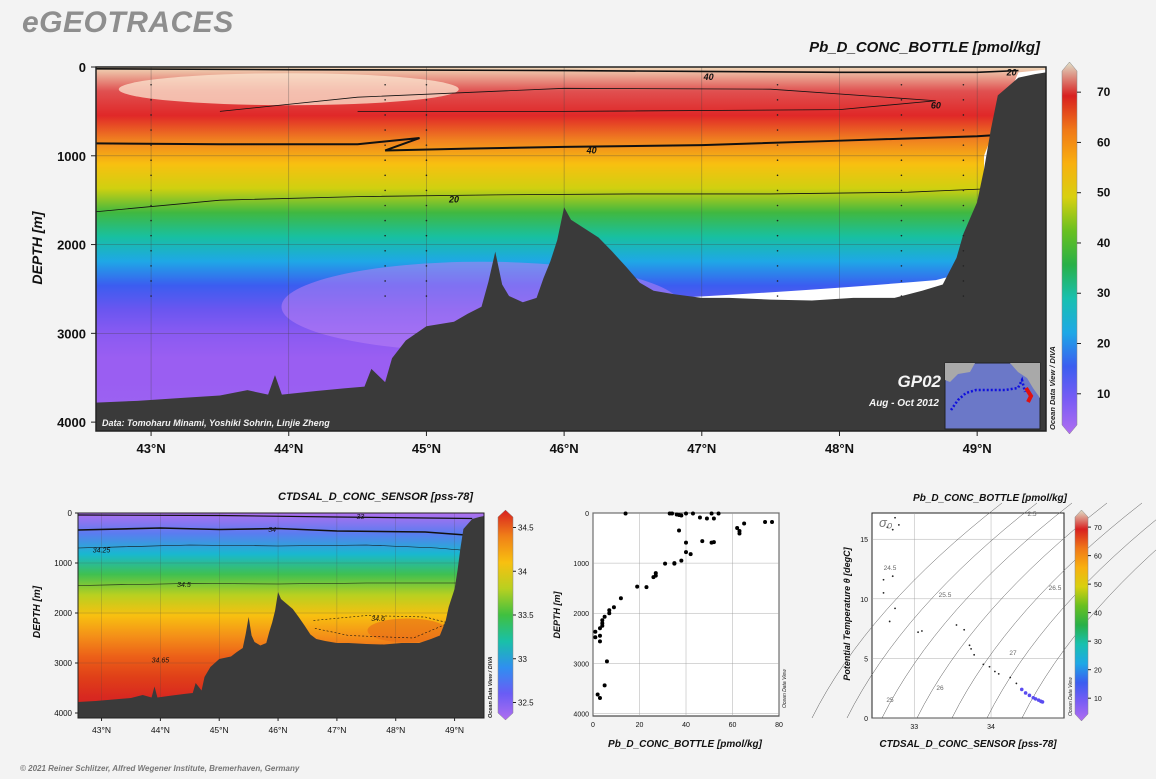  Describe the element at coordinates (890, 700) in the screenshot. I see `ts-isopycnal-label-4: 25` at that location.